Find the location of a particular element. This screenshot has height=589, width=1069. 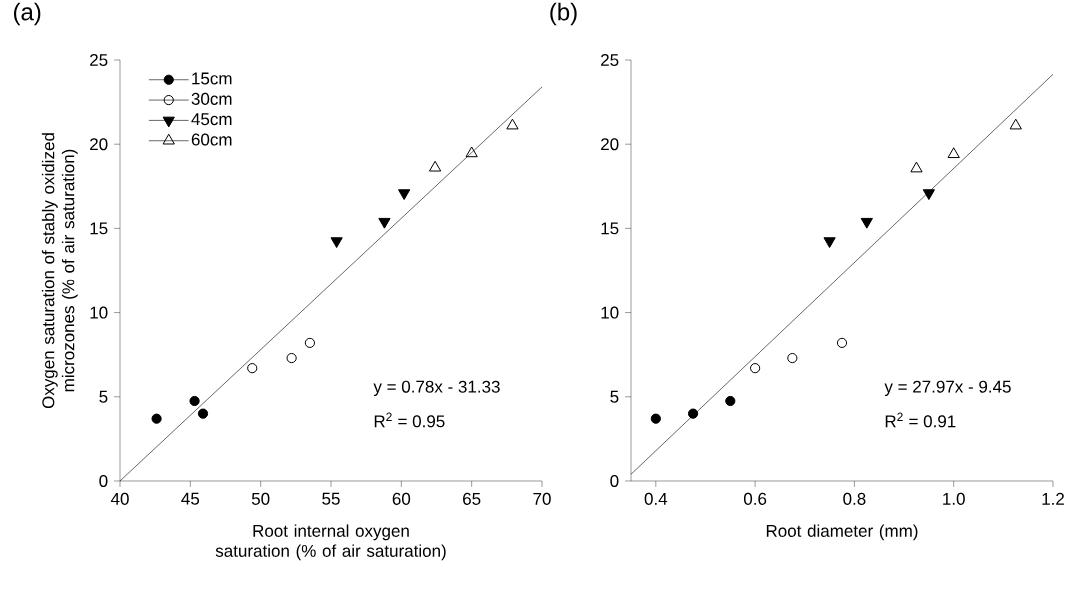

x-tick-label: 45 is located at coordinates (190, 498).